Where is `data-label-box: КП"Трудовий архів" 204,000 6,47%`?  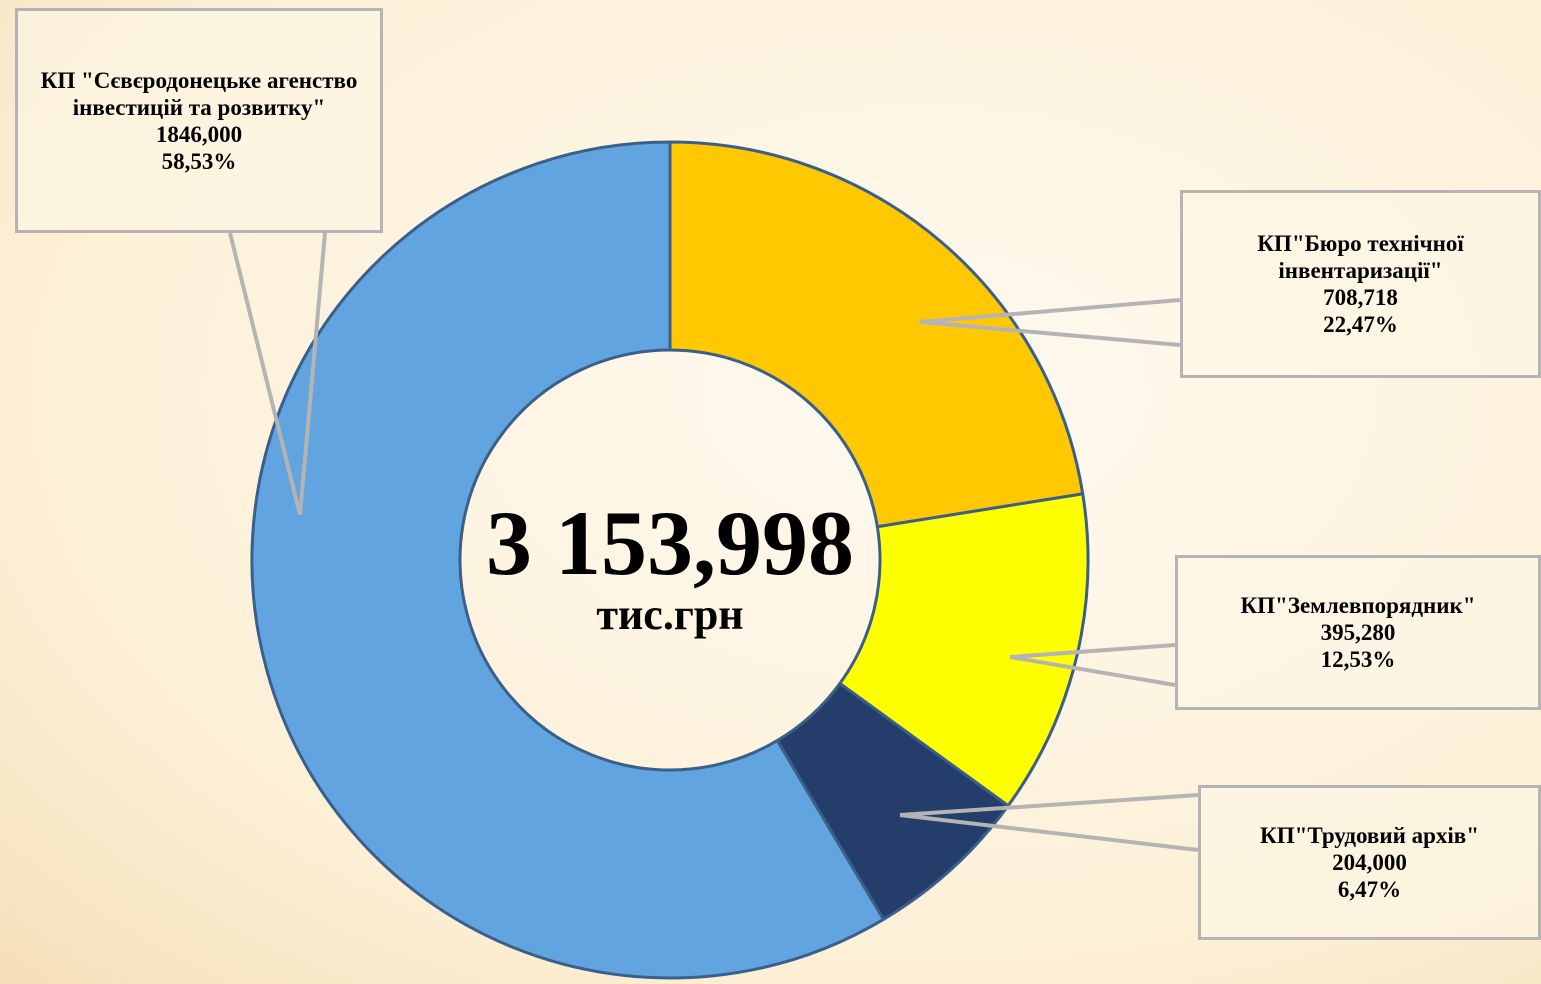 data-label-box: КП"Трудовий архів" 204,000 6,47% is located at coordinates (1369, 862).